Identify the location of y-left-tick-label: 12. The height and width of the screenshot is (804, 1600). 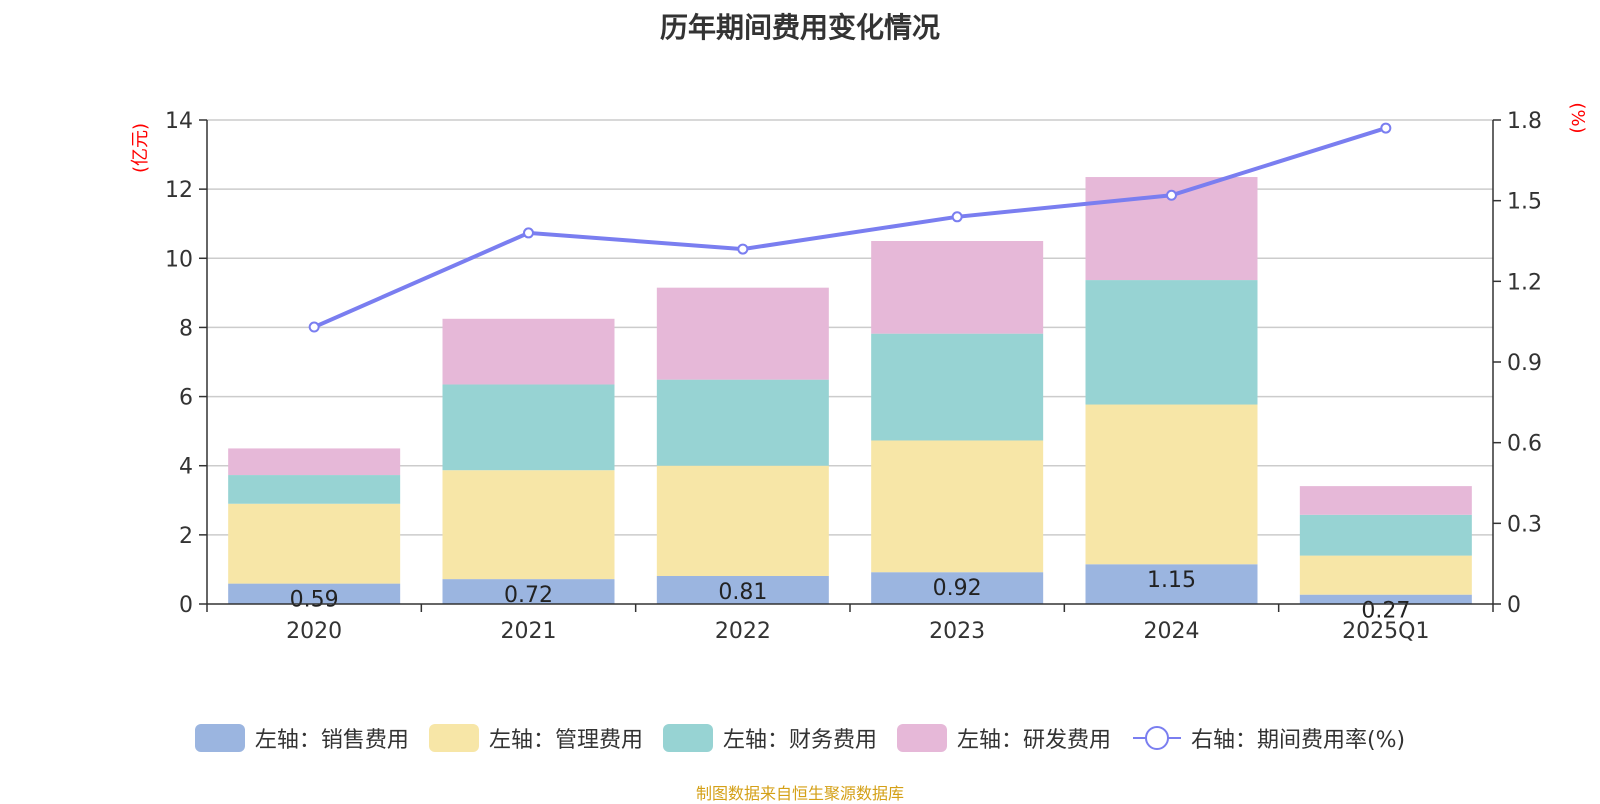
(179, 190).